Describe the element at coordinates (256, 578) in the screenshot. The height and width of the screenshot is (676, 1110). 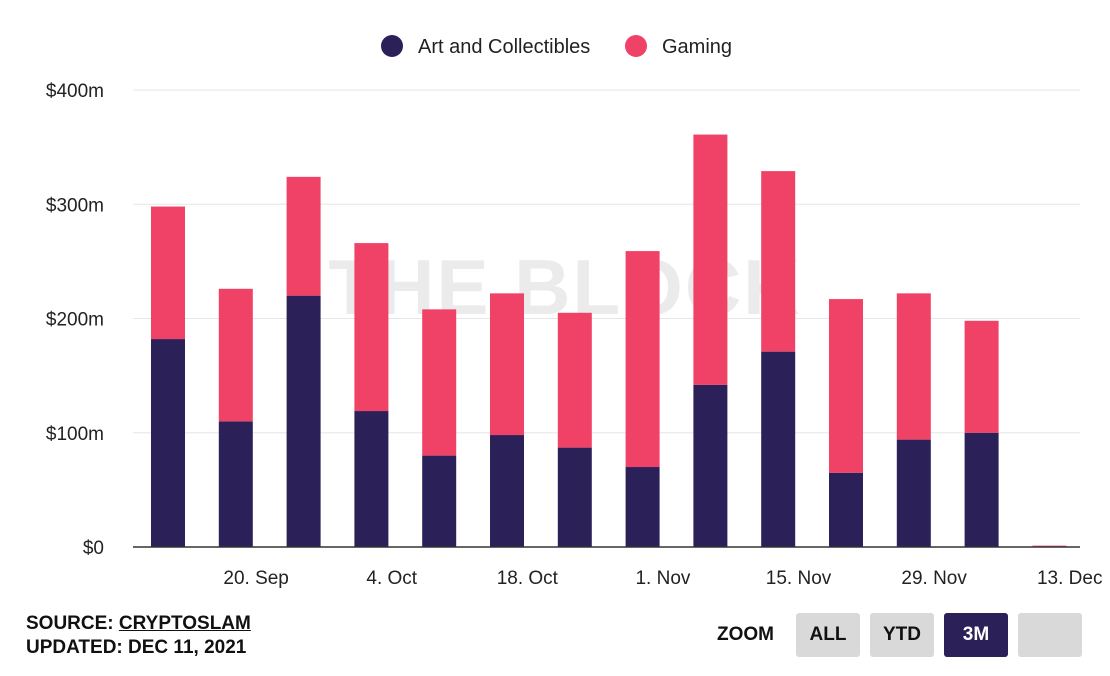
I see `x-tick-label: 20. Sep` at that location.